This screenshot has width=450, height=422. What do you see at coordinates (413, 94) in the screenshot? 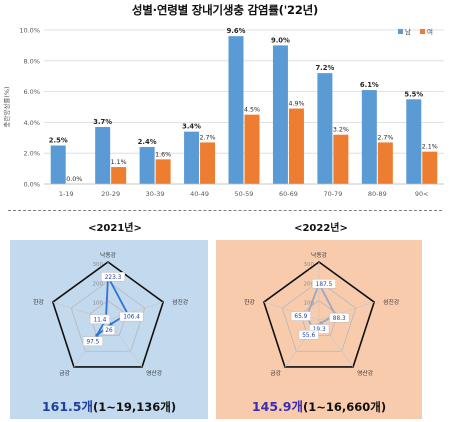
I see `data-label: 5.5%` at bounding box center [413, 94].